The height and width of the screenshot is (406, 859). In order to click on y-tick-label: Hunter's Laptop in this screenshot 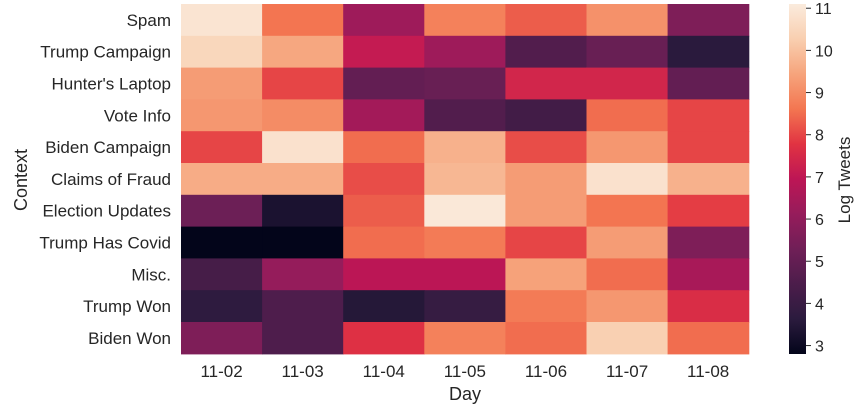, I will do `click(112, 84)`.